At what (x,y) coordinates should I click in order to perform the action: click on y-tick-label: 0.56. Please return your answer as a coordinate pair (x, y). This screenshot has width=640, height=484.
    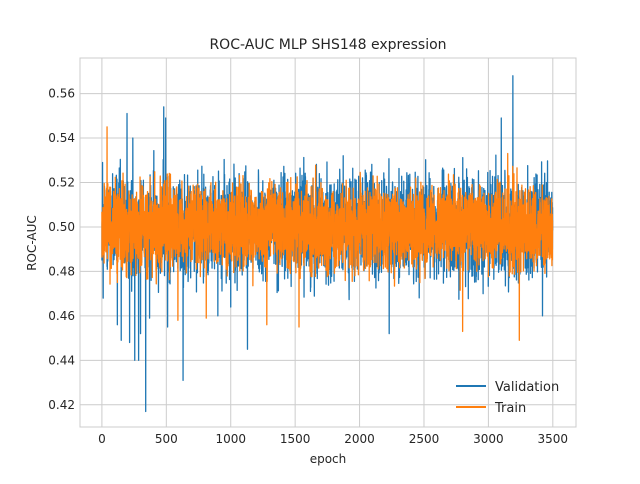
    Looking at the image, I should click on (61, 94).